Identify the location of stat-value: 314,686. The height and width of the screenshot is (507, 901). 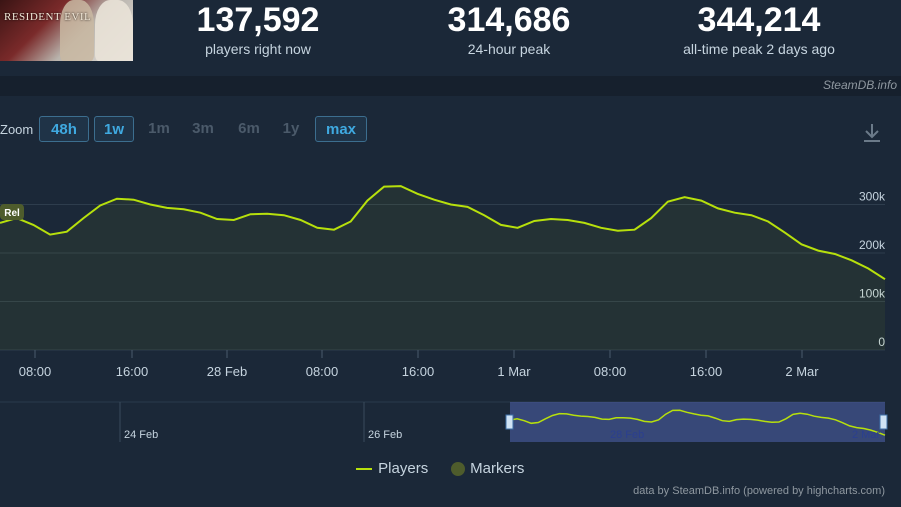
(509, 20).